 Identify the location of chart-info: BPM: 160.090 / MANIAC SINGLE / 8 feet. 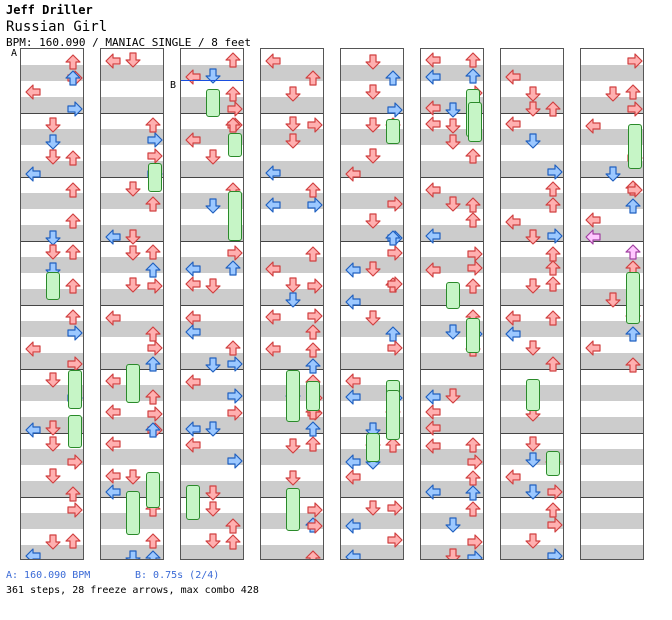
(129, 42).